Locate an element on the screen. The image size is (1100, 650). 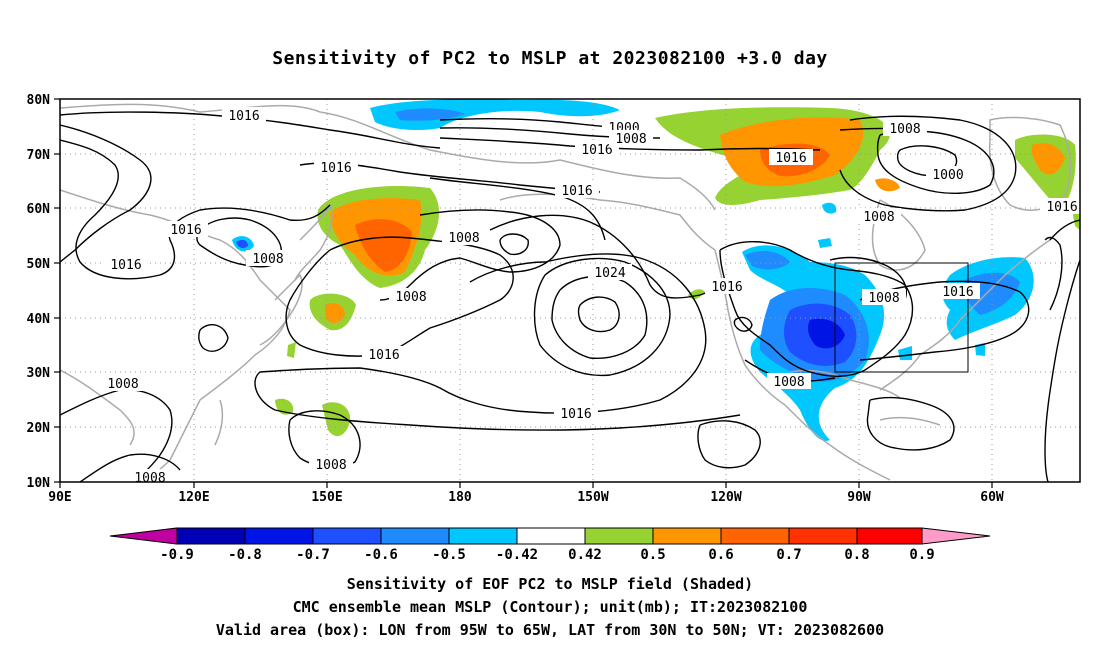
lat-label: 60N is located at coordinates (39, 209).